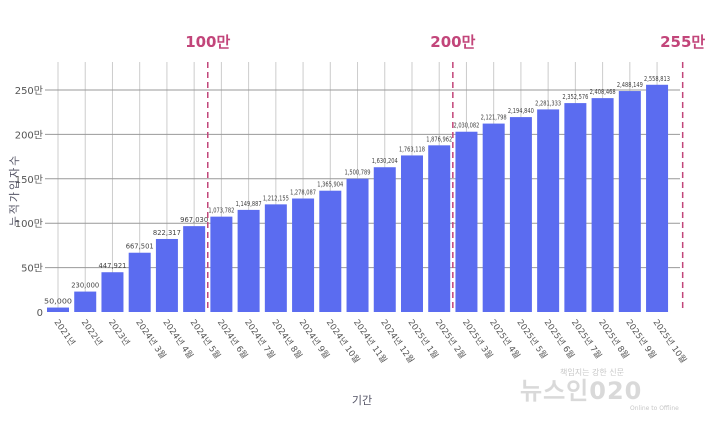 This screenshot has height=421, width=717. What do you see at coordinates (112, 266) in the screenshot?
I see `data-label: 447,921` at bounding box center [112, 266].